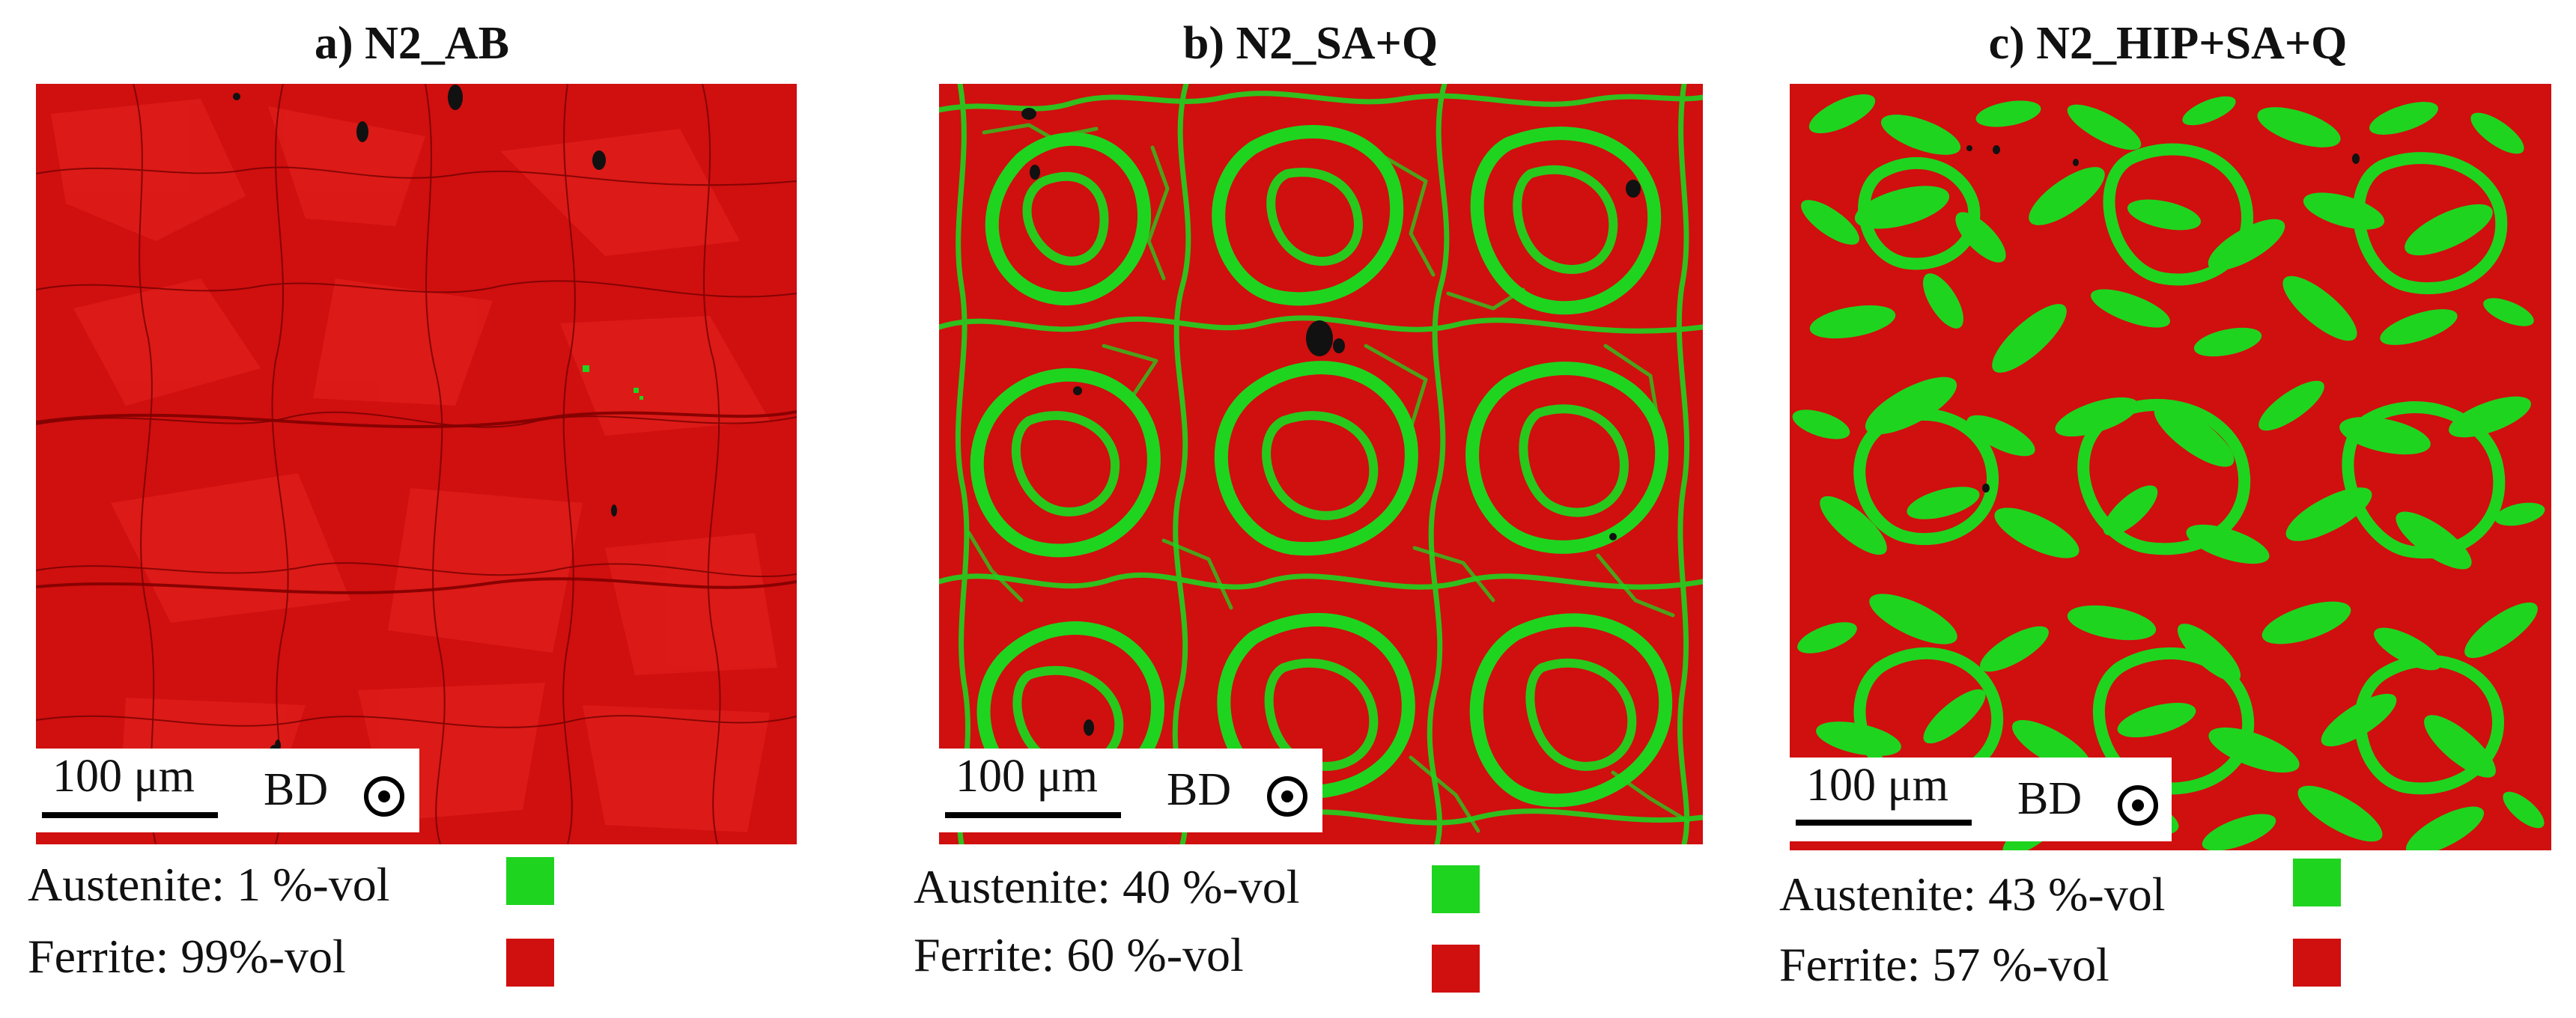  I want to click on panel-b-bd-label: BD, so click(1199, 789).